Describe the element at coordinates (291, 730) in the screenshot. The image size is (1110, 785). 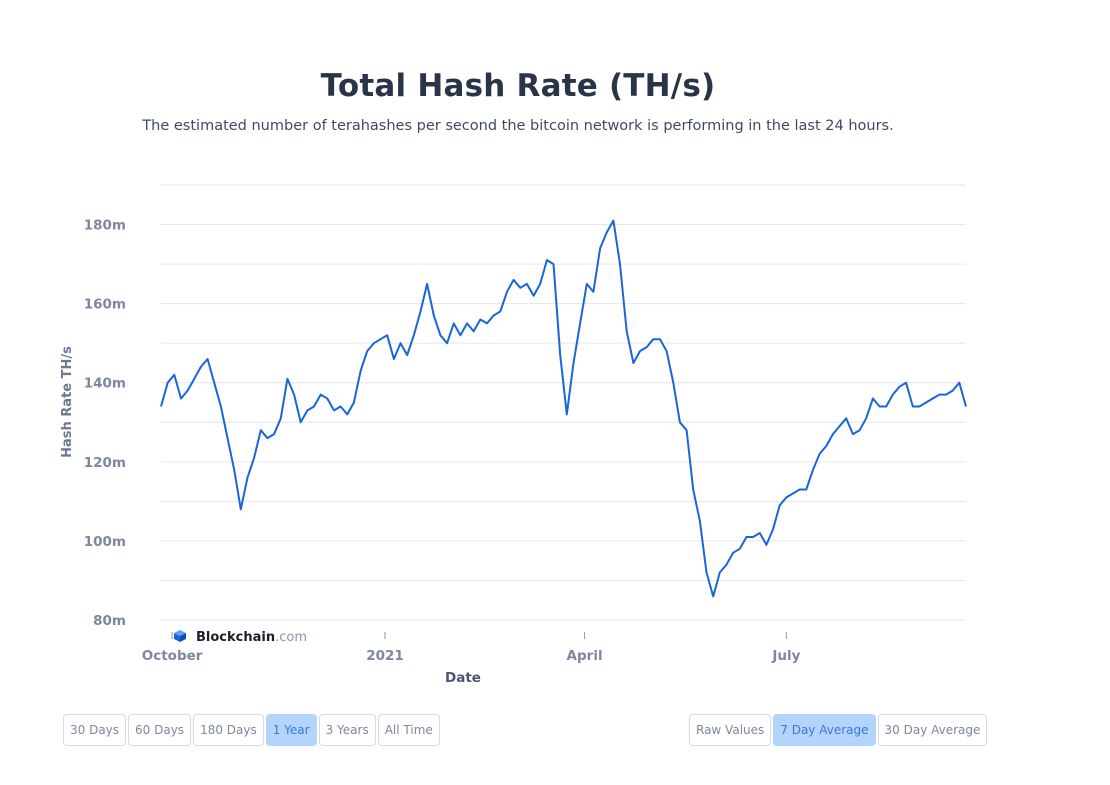
I see `range-button-1-year: 1 Year` at that location.